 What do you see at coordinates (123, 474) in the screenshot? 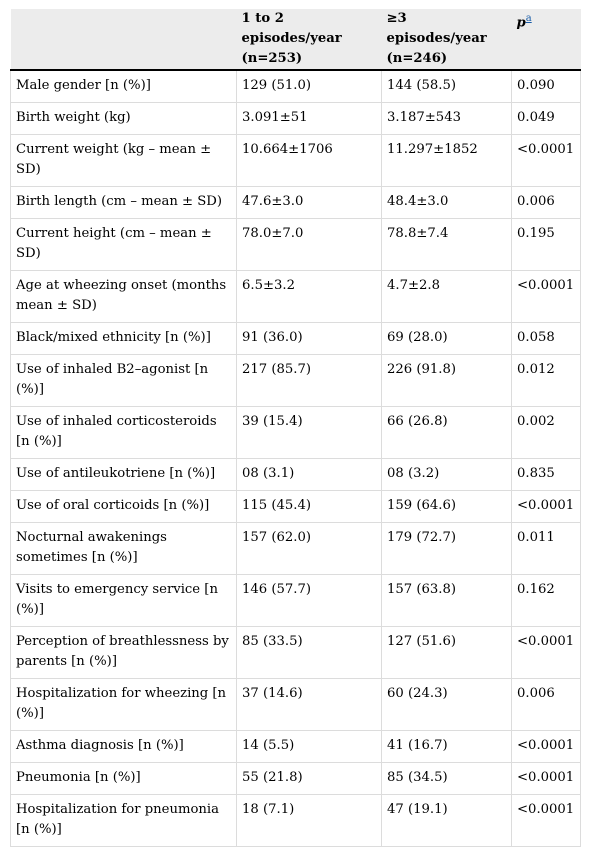
I see `row-label: Use of antileukotriene [n (%)]` at bounding box center [123, 474].